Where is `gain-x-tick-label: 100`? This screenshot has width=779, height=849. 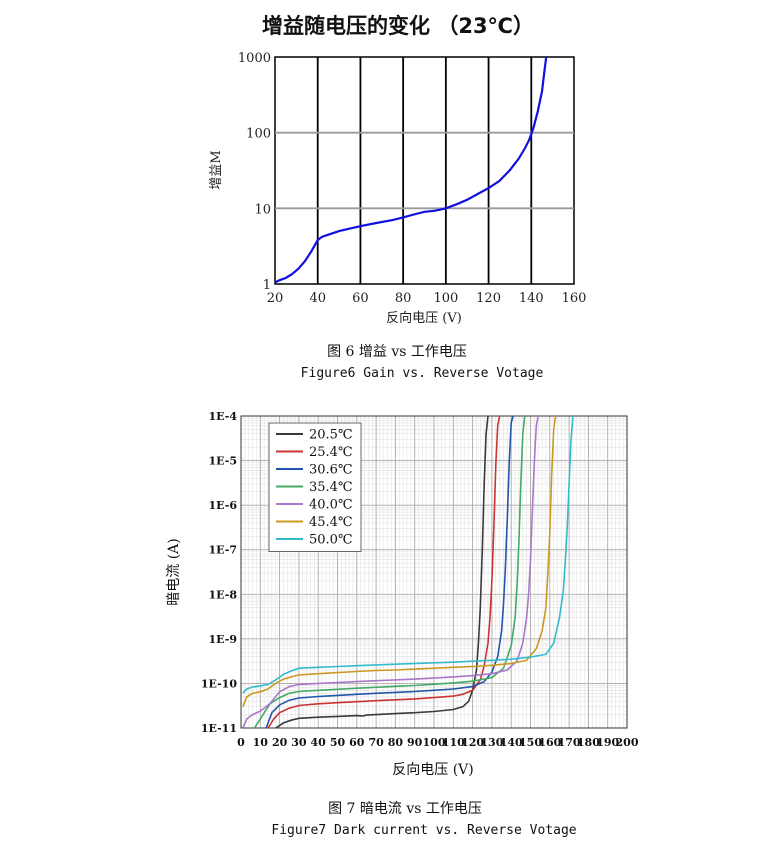 gain-x-tick-label: 100 is located at coordinates (445, 298).